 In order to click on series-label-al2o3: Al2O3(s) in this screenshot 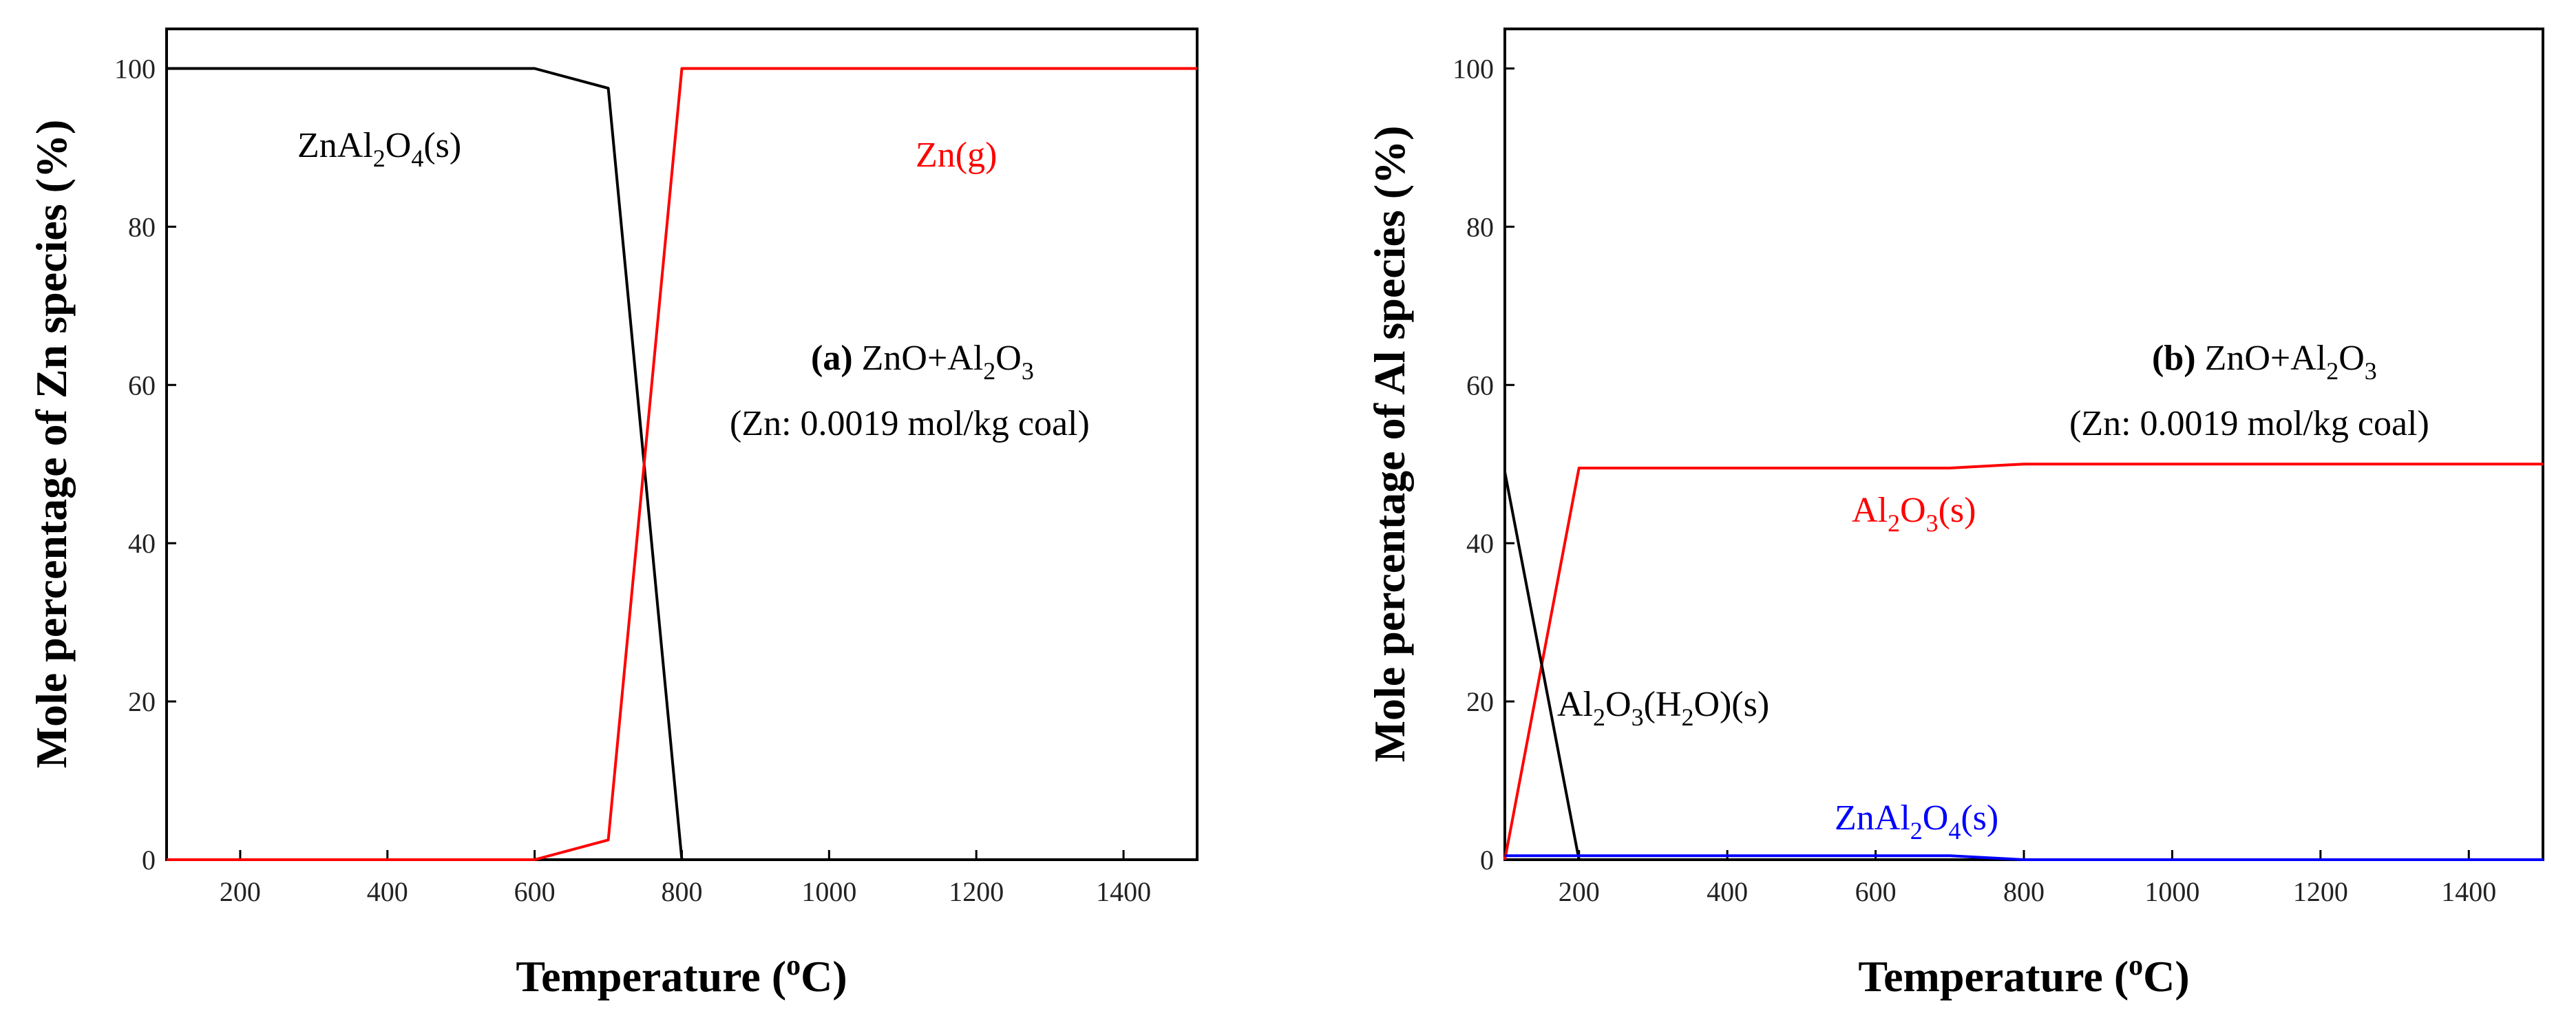, I will do `click(1914, 514)`.